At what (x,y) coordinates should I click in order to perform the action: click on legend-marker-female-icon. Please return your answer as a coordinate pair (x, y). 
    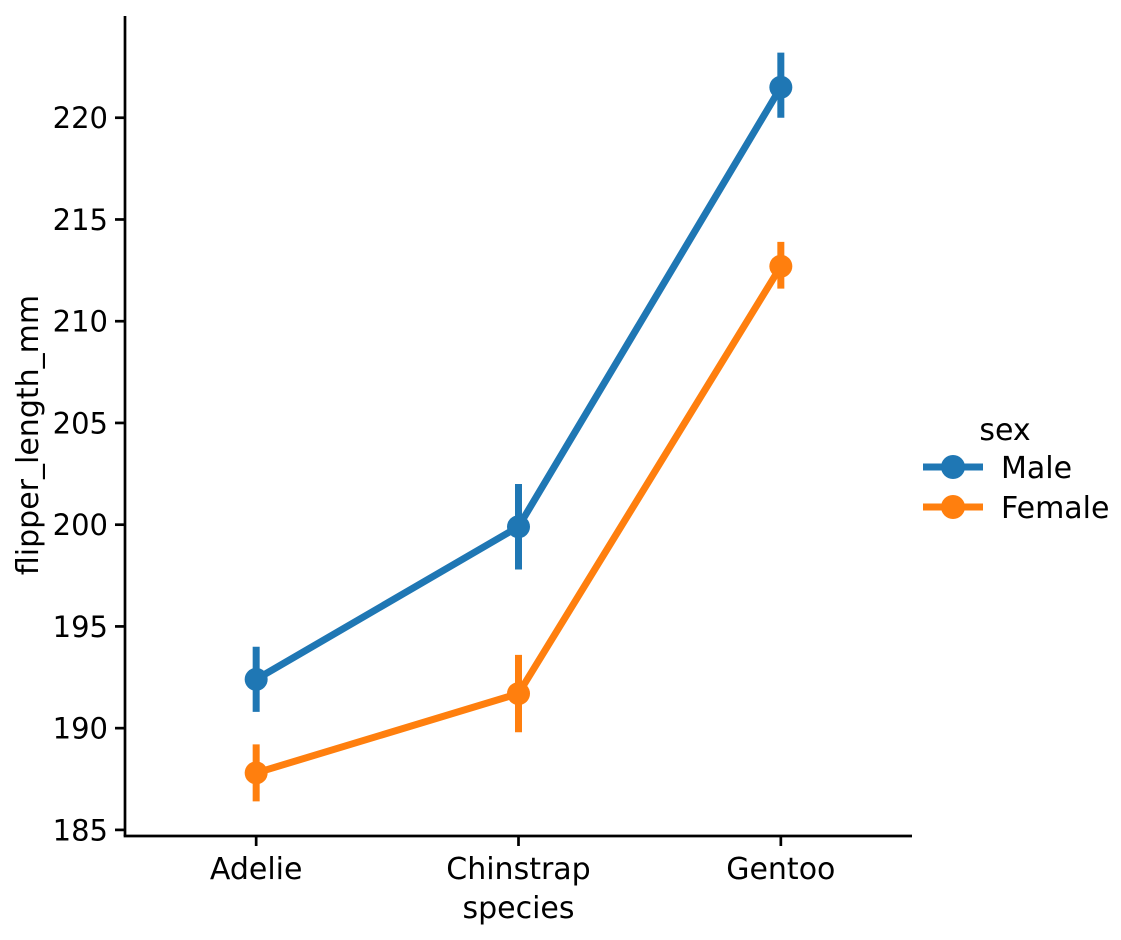
    Looking at the image, I should click on (953, 507).